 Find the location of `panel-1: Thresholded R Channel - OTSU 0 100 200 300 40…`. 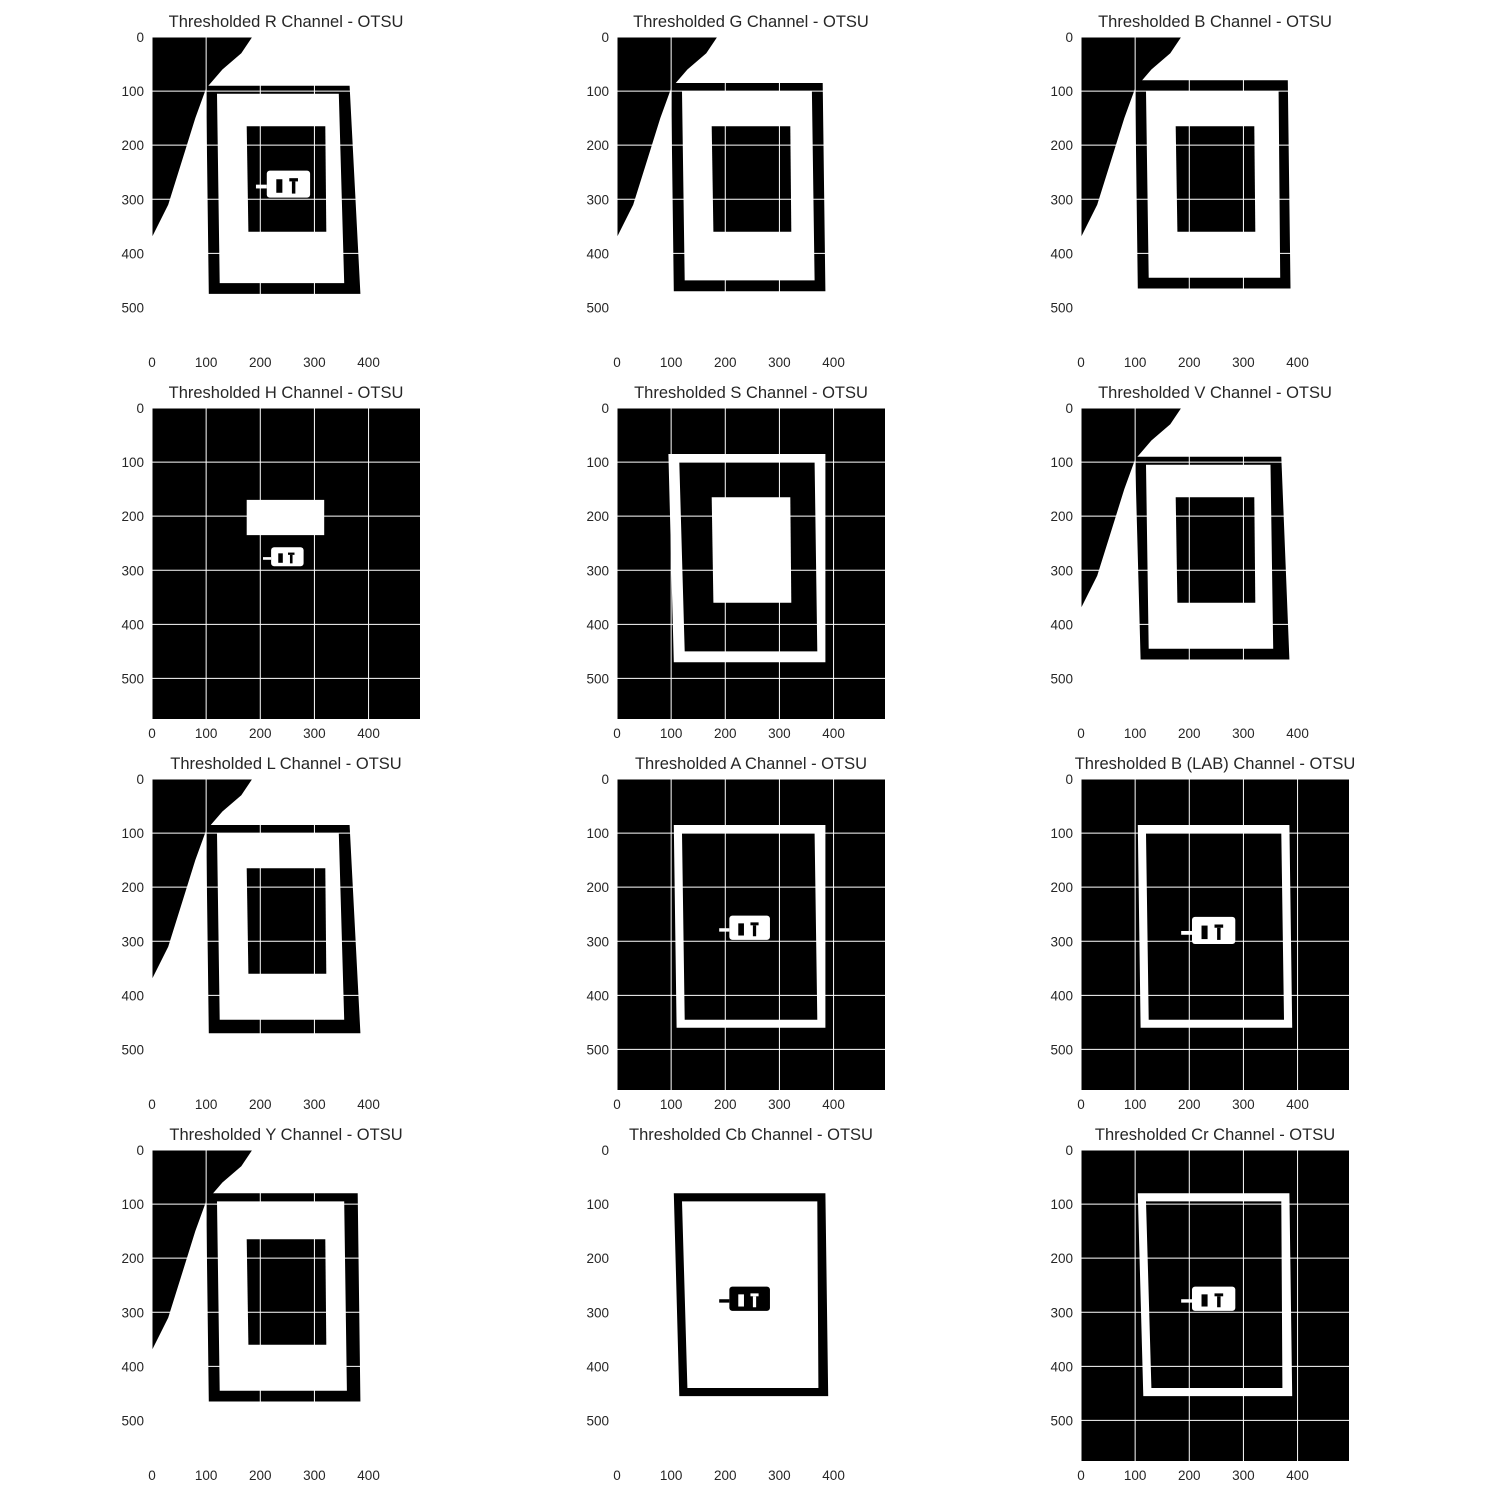

panel-1: Thresholded R Channel - OTSU 0 100 200 300 40… is located at coordinates (270, 191).